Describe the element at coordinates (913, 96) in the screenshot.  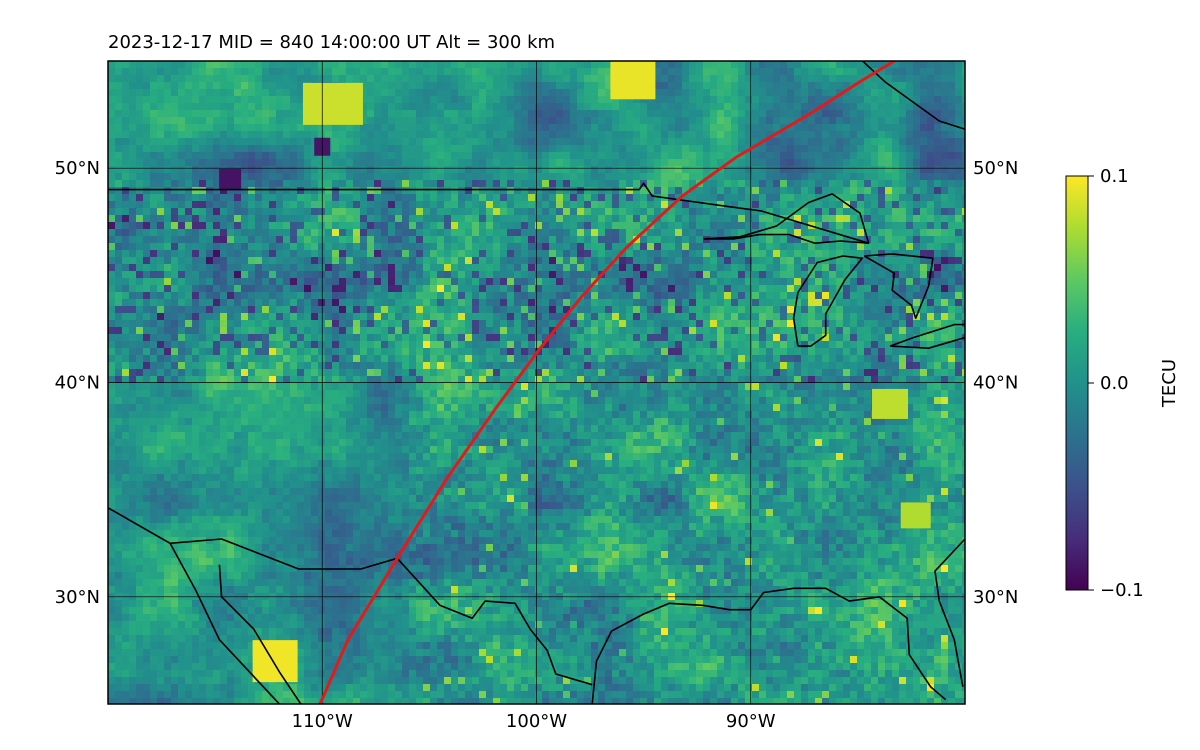
I see `hudson-bay-coast-line` at that location.